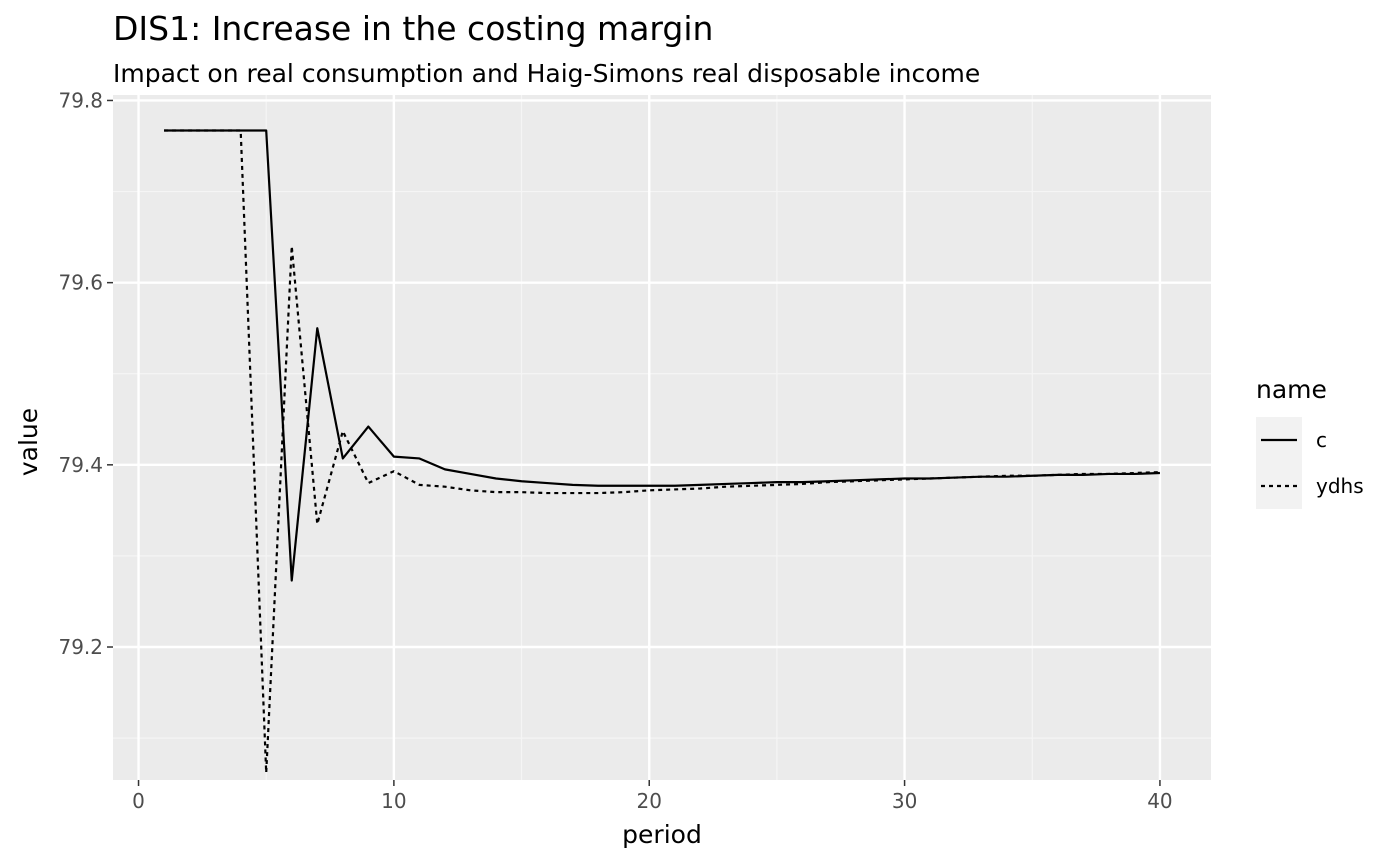  Describe the element at coordinates (413, 28) in the screenshot. I see `chart-title: DIS1: Increase in the costing margin` at that location.